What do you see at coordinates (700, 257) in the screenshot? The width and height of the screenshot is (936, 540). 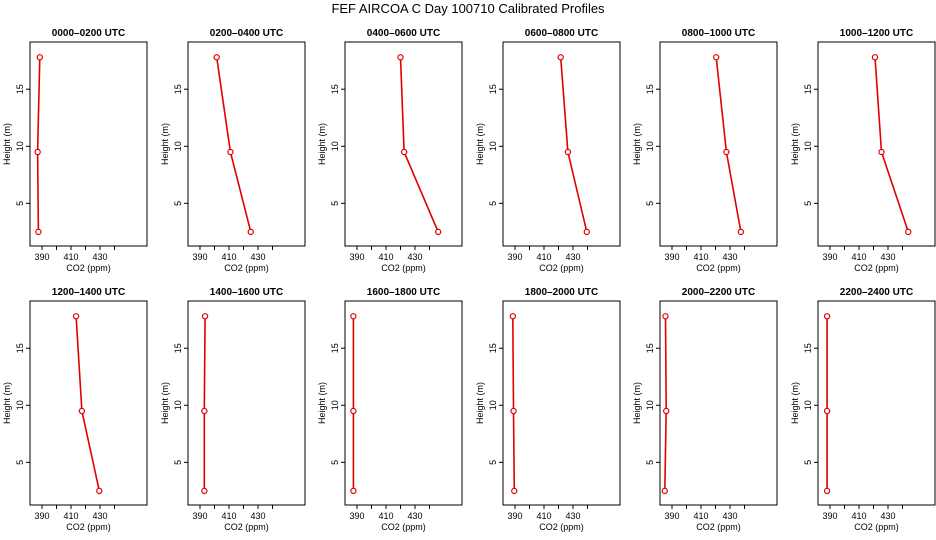 I see `panel-5-xtick-label: 410` at bounding box center [700, 257].